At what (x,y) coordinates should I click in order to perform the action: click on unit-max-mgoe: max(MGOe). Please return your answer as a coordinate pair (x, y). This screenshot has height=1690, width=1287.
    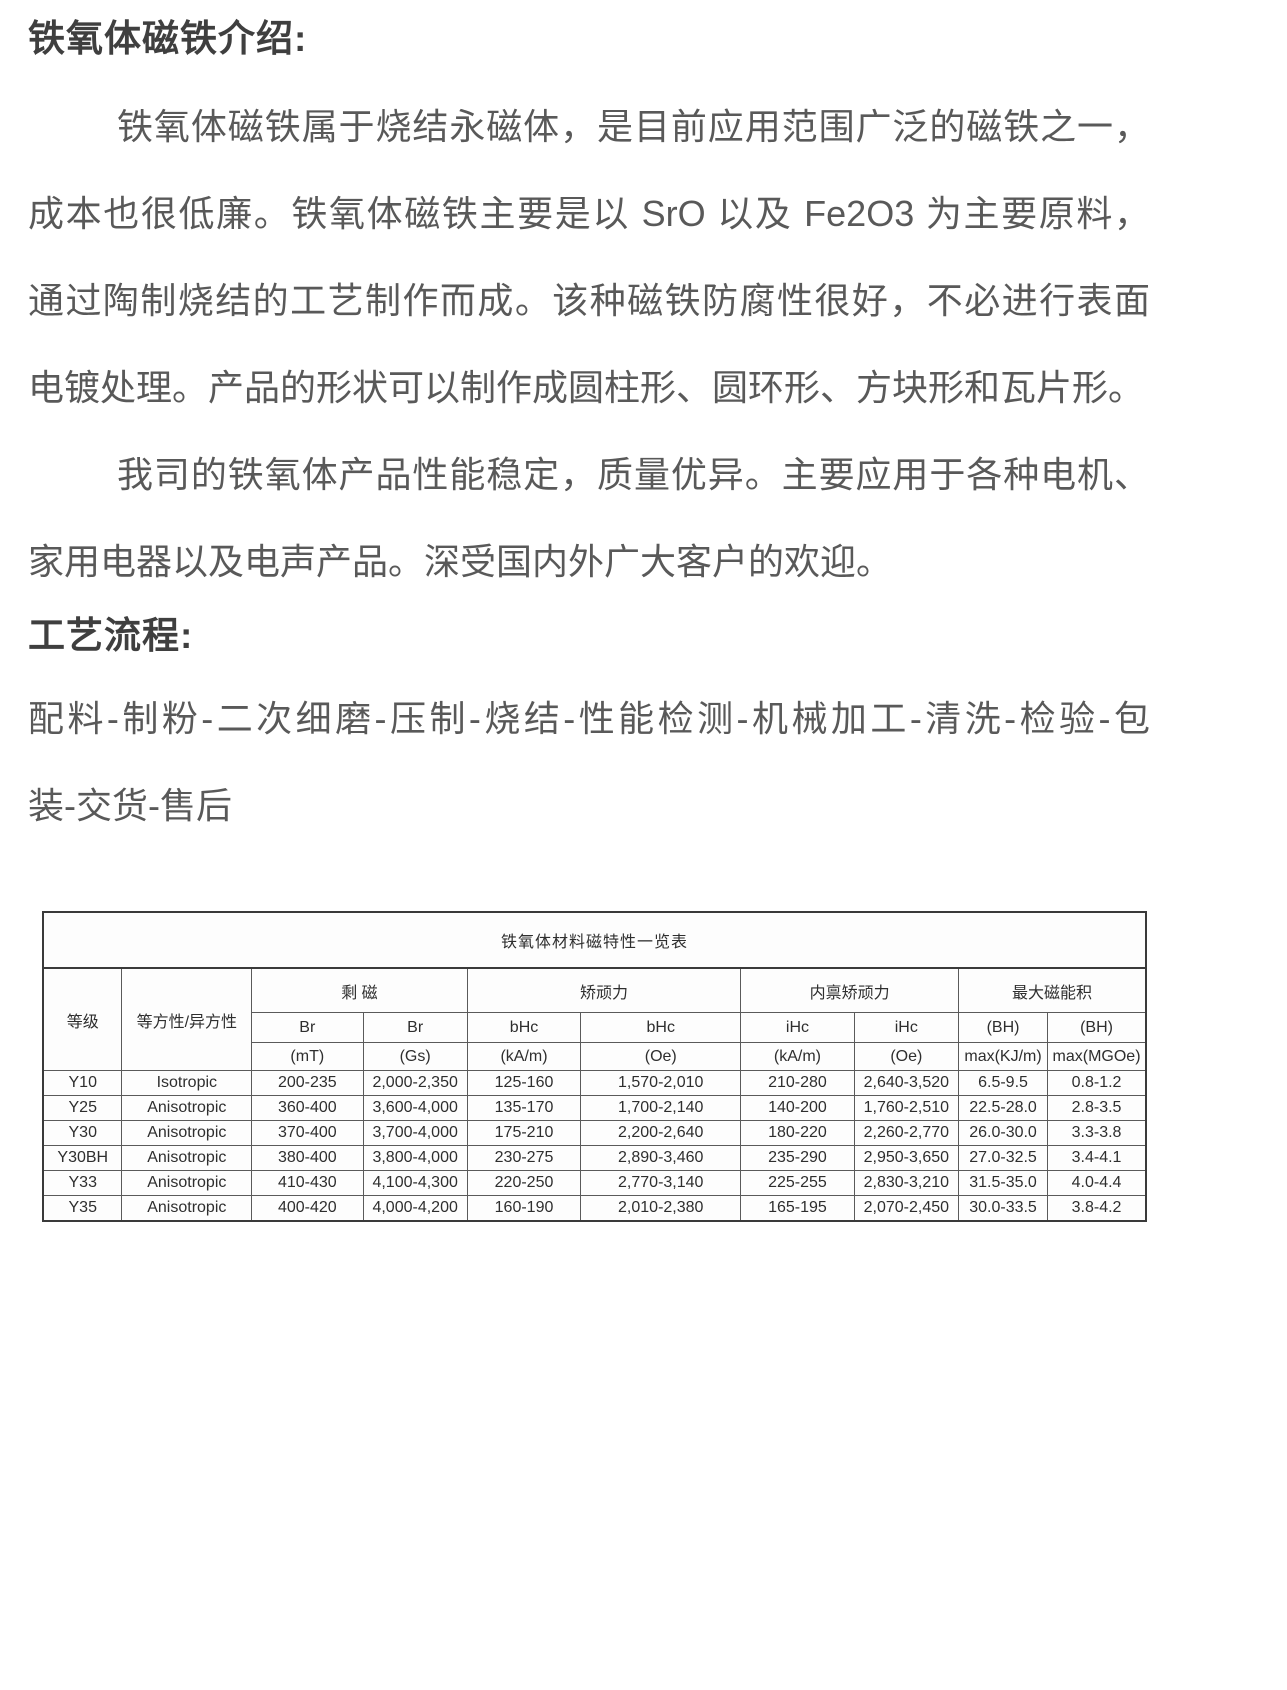
    Looking at the image, I should click on (1097, 1056).